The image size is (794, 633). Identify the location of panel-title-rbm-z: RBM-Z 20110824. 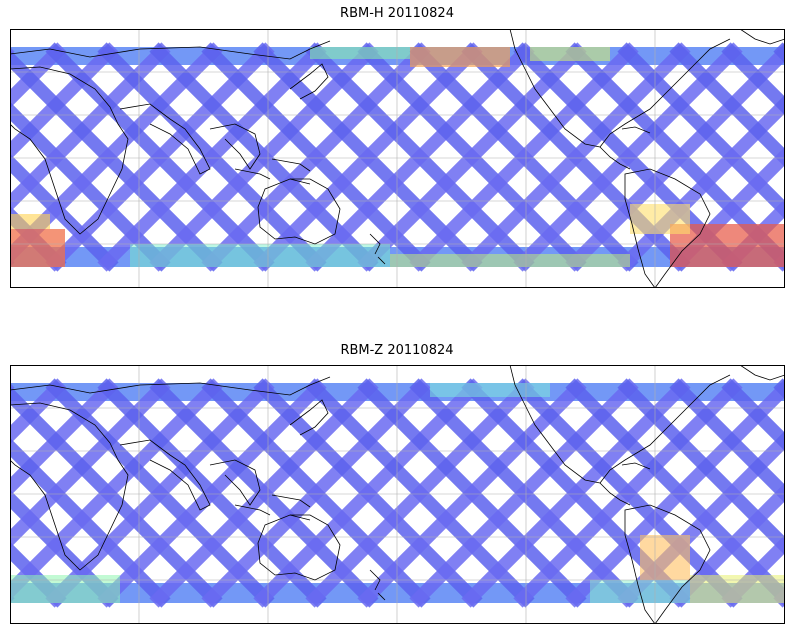
(397, 350).